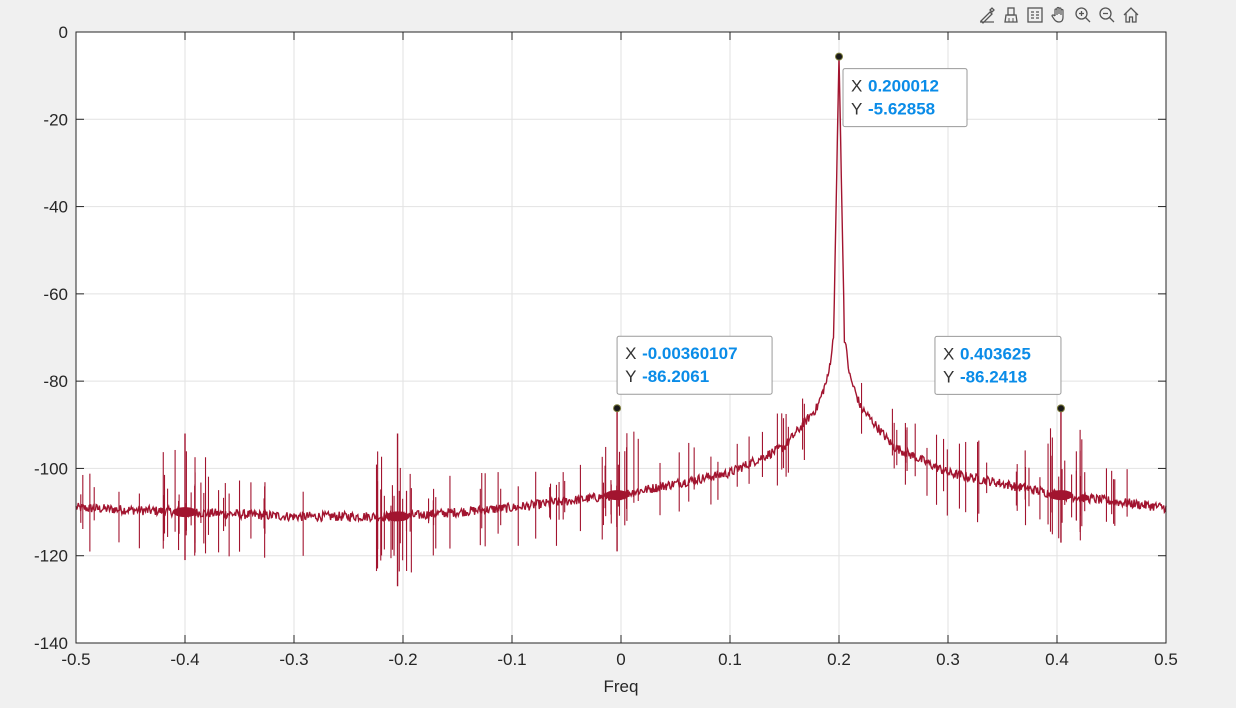 Image resolution: width=1236 pixels, height=708 pixels. I want to click on x-tick-label: 0, so click(620, 659).